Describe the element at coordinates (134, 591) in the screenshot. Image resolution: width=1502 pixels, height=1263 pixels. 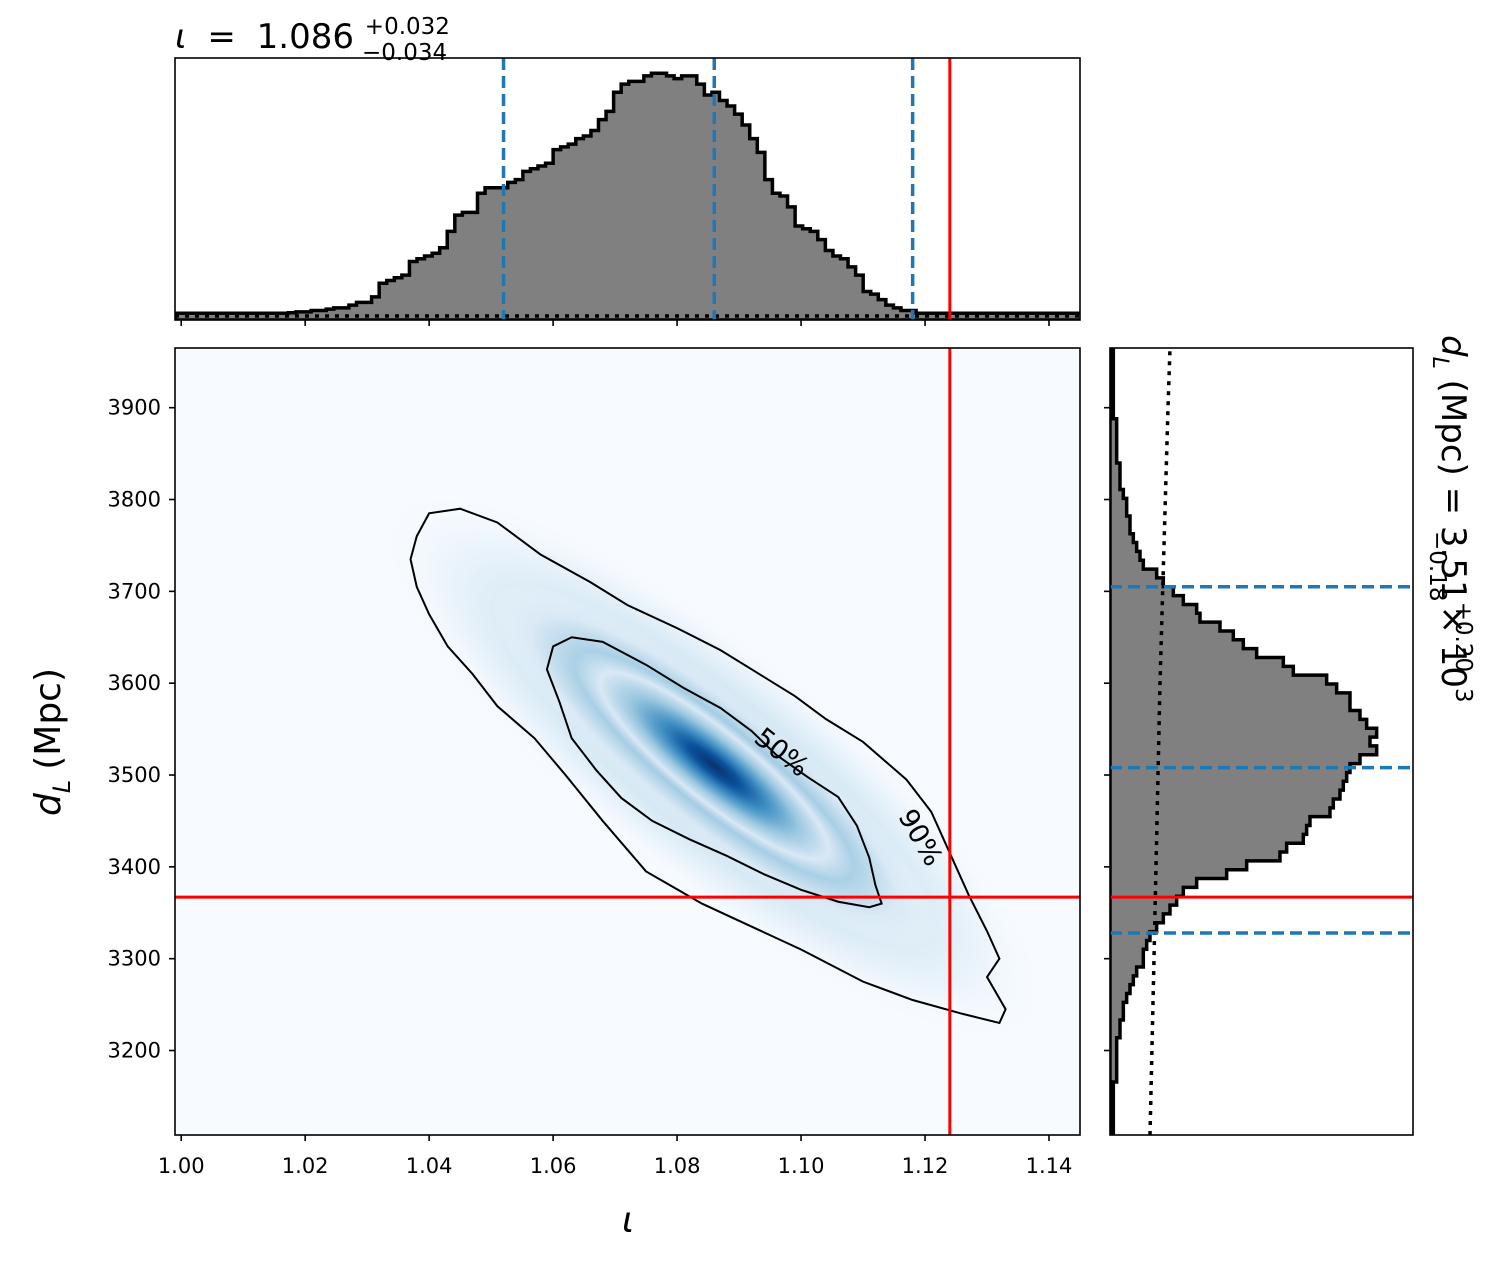
I see `joint-y-tick-label-5: 3700` at that location.